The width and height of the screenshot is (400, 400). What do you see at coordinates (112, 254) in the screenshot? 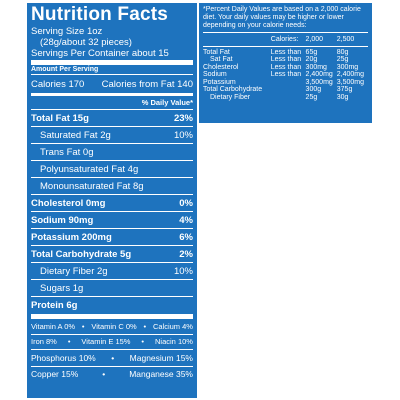
I see `nutrient-row: Total Carbohydrate 5g 2%` at bounding box center [112, 254].